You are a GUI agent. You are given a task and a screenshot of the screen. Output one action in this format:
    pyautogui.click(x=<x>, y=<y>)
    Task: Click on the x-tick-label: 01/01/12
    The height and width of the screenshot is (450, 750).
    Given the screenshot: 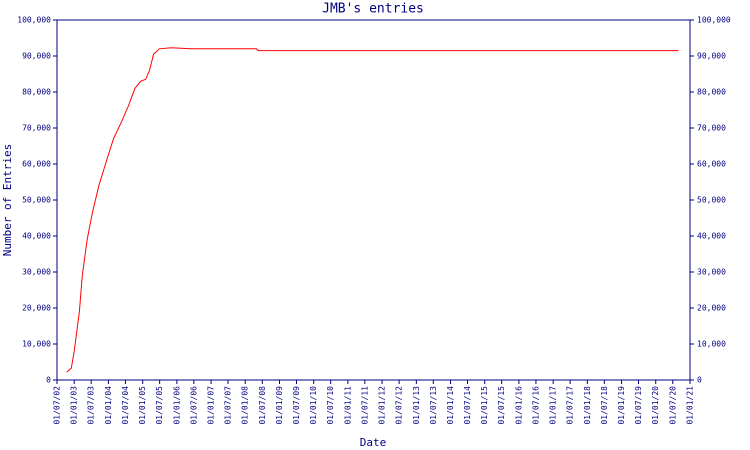 What is the action you would take?
    pyautogui.click(x=382, y=405)
    